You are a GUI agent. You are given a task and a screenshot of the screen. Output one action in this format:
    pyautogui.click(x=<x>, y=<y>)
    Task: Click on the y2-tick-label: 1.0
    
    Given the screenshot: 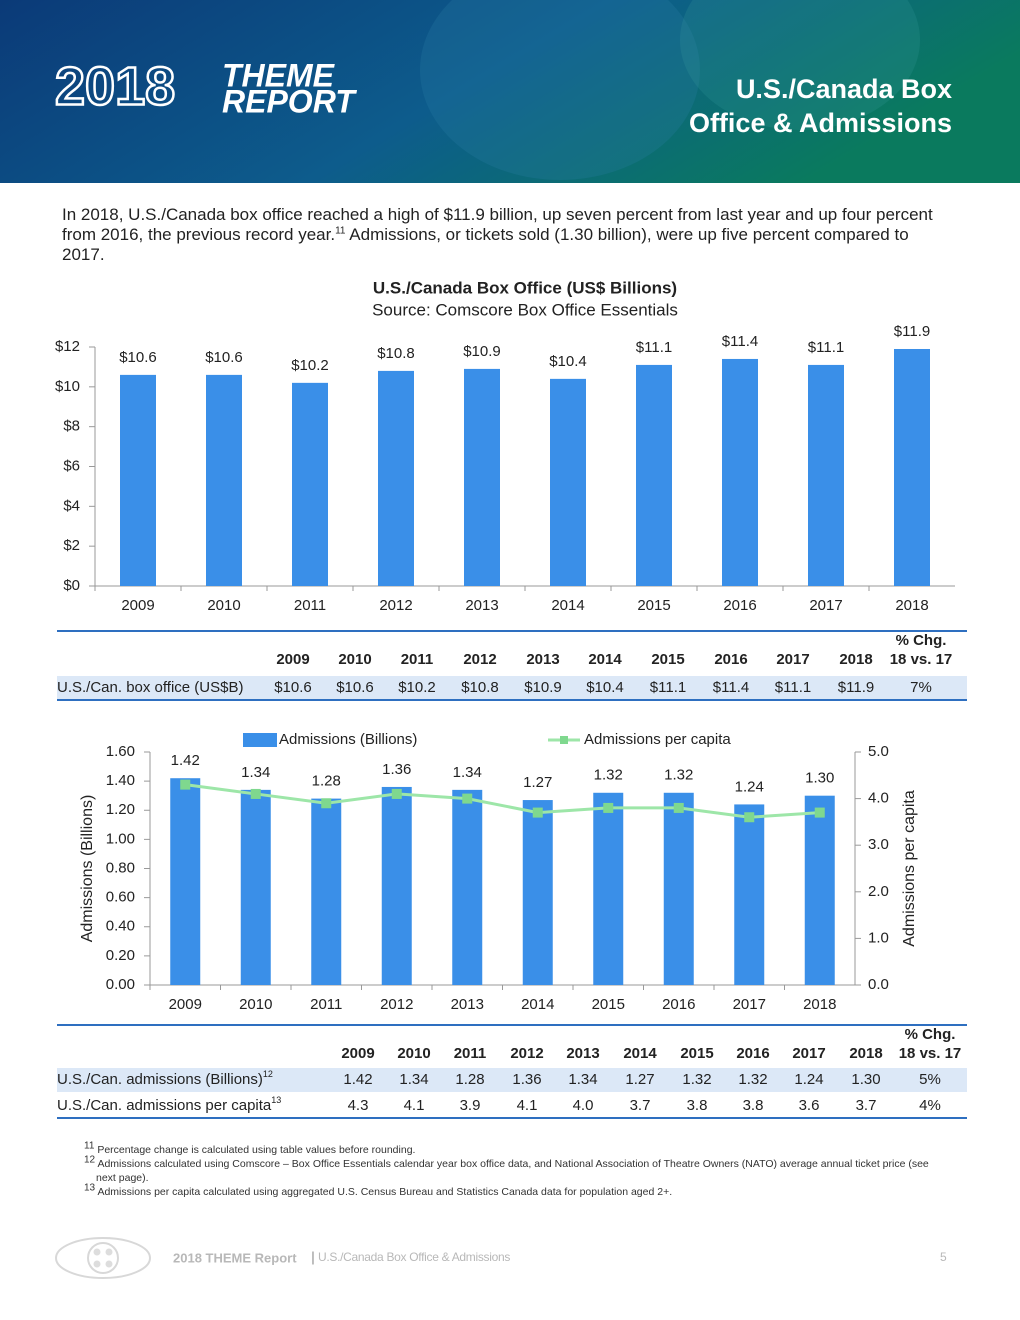 What is the action you would take?
    pyautogui.click(x=878, y=937)
    